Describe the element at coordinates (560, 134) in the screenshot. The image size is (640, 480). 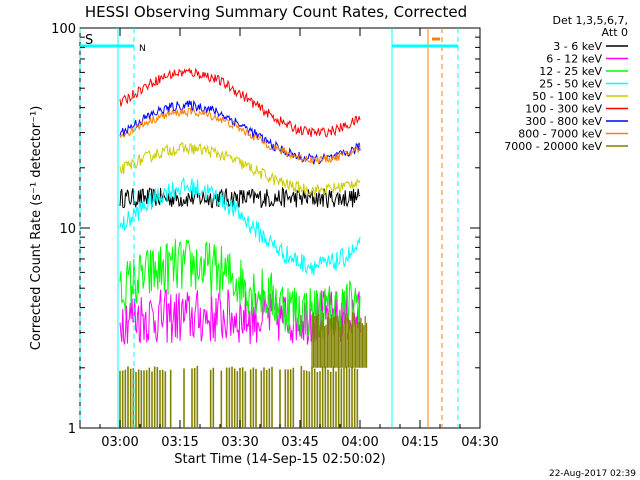
I see `legend-label-7: 800 - 7000 keV` at that location.